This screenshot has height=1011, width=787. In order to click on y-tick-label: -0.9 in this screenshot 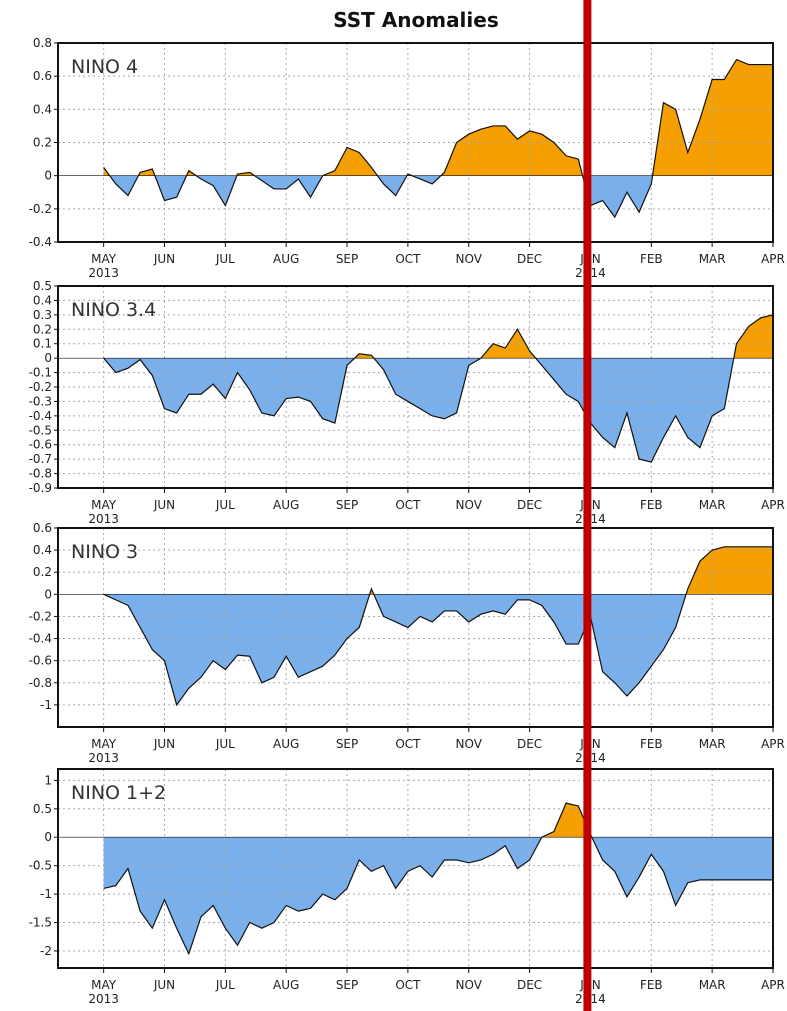, I will do `click(40, 488)`.